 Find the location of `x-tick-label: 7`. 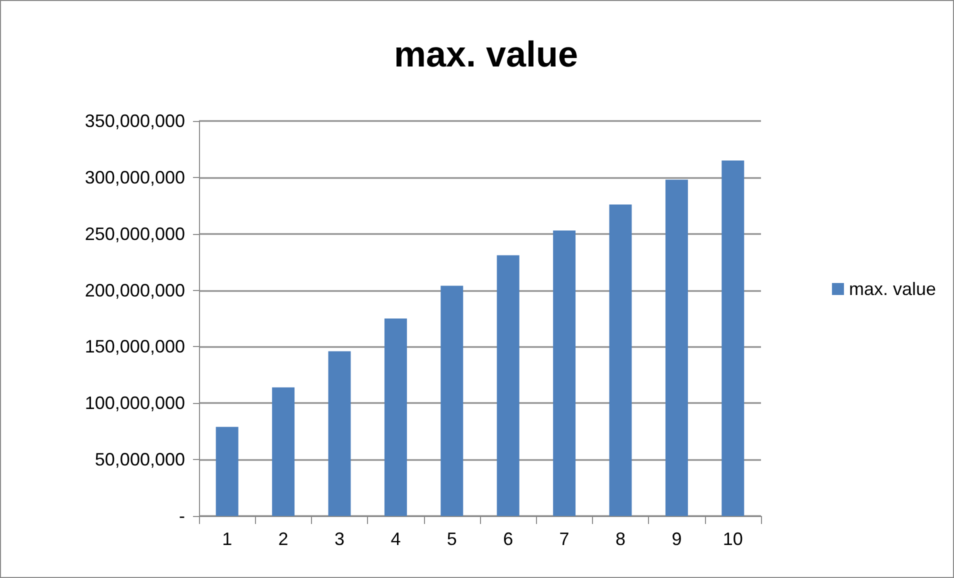

x-tick-label: 7 is located at coordinates (564, 539).